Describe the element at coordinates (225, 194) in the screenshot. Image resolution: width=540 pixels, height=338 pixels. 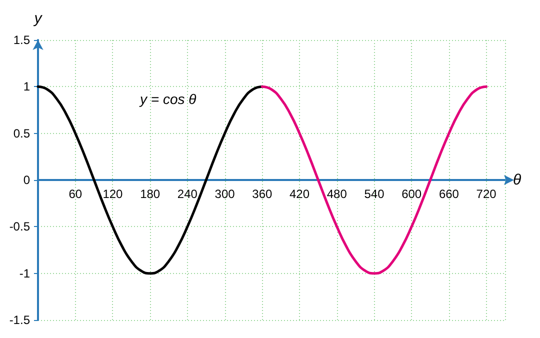
I see `x-tick-label: 300` at that location.